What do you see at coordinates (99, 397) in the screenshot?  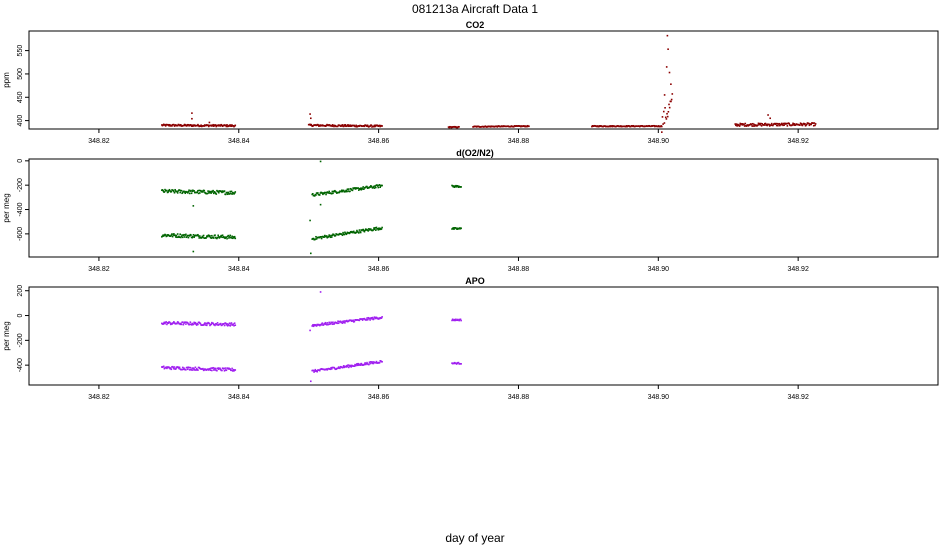 I see `x-tick-label: 348.82` at bounding box center [99, 397].